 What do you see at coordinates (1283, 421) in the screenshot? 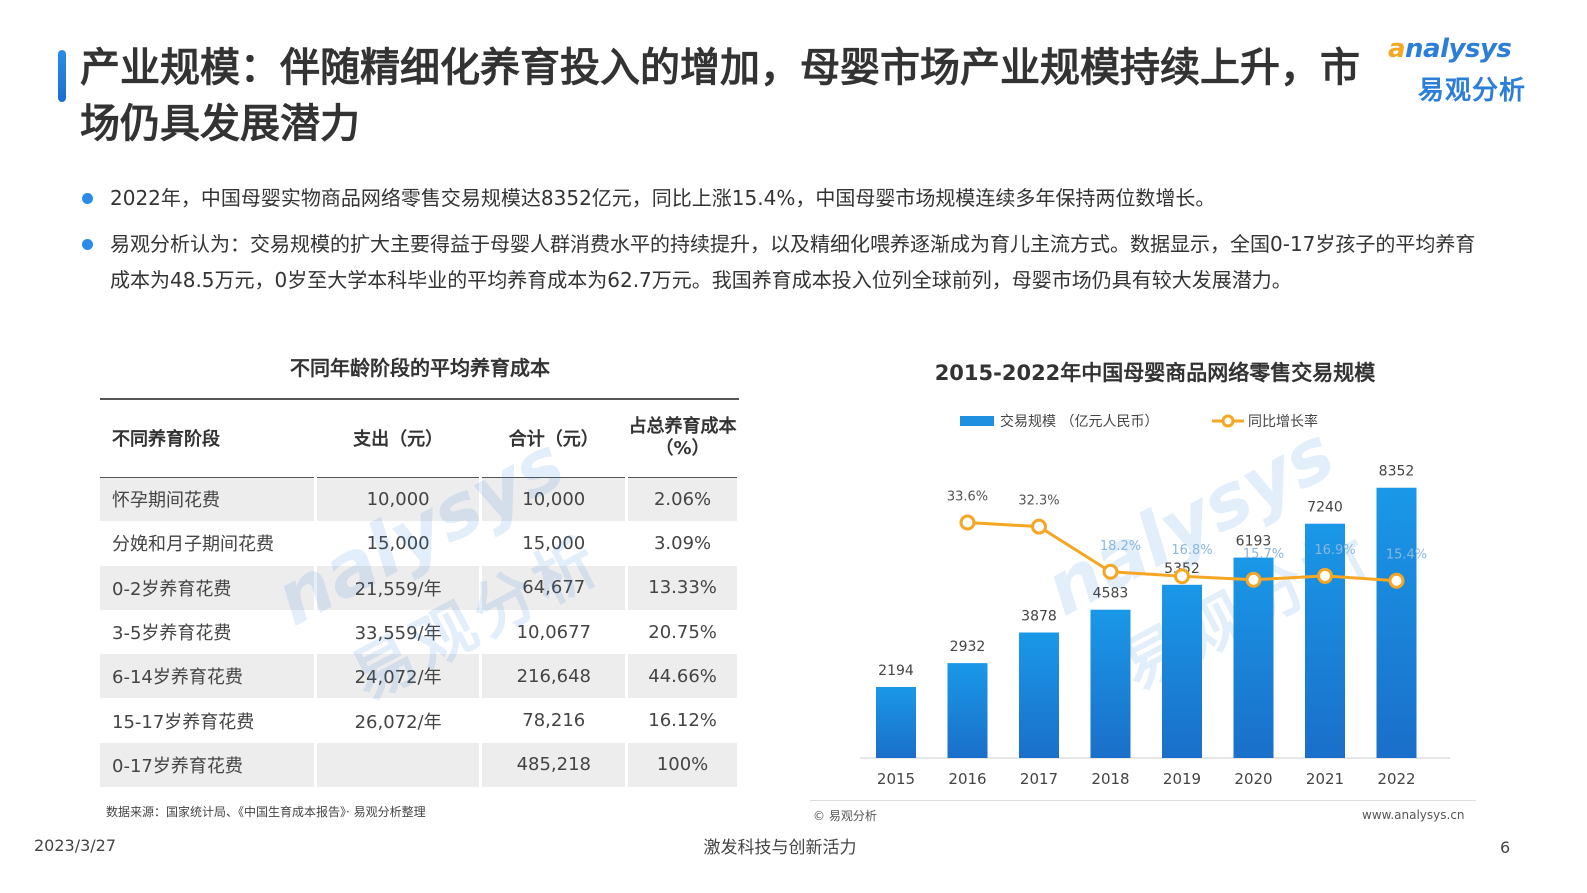
I see `legend-line-label: 同比增长率` at bounding box center [1283, 421].